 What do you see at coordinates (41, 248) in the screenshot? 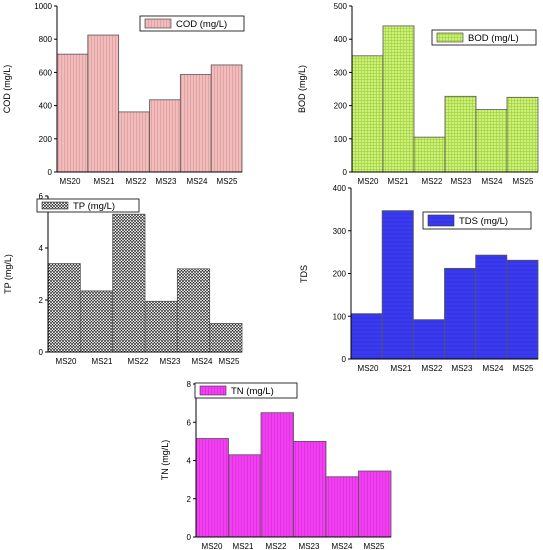
I see `y-tick-label: 4` at bounding box center [41, 248].